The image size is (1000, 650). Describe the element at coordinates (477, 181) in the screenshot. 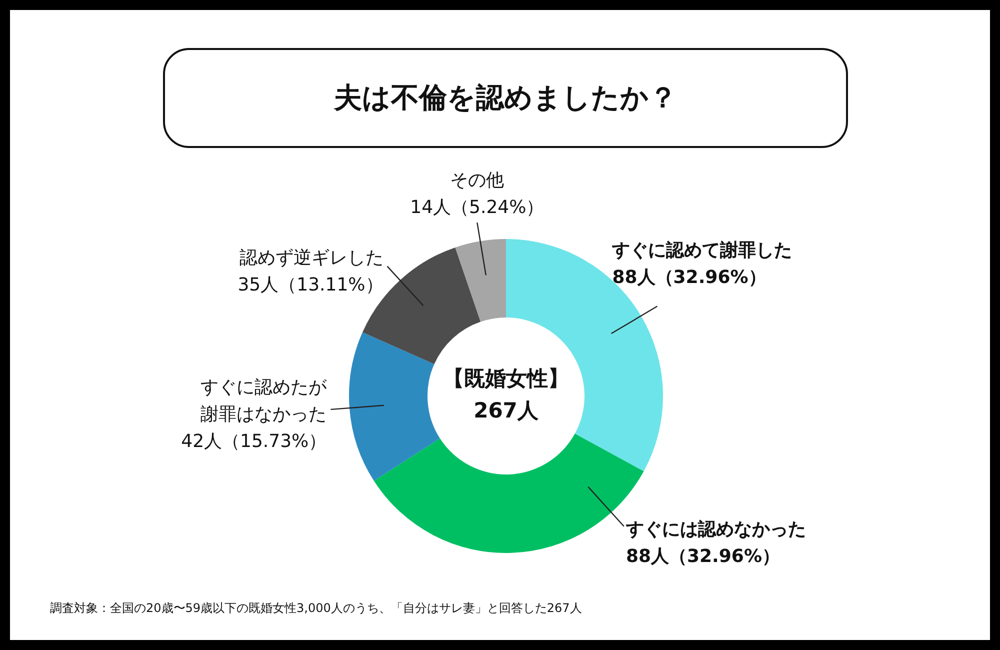

I see `slice-label: その他` at that location.